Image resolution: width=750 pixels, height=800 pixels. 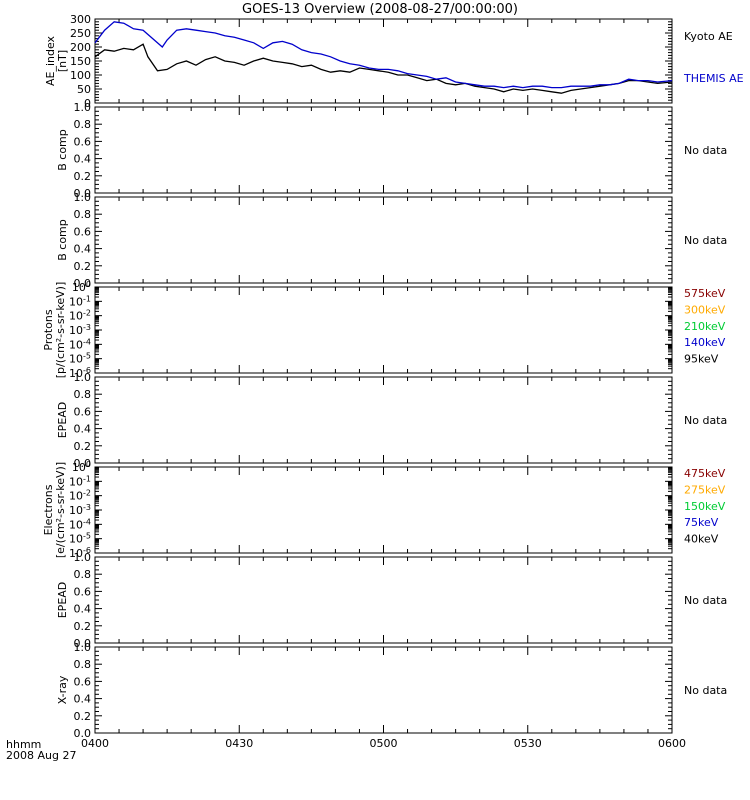 I want to click on time-axis: 0400 0430 0500 0530 0600, so click(x=383, y=743).